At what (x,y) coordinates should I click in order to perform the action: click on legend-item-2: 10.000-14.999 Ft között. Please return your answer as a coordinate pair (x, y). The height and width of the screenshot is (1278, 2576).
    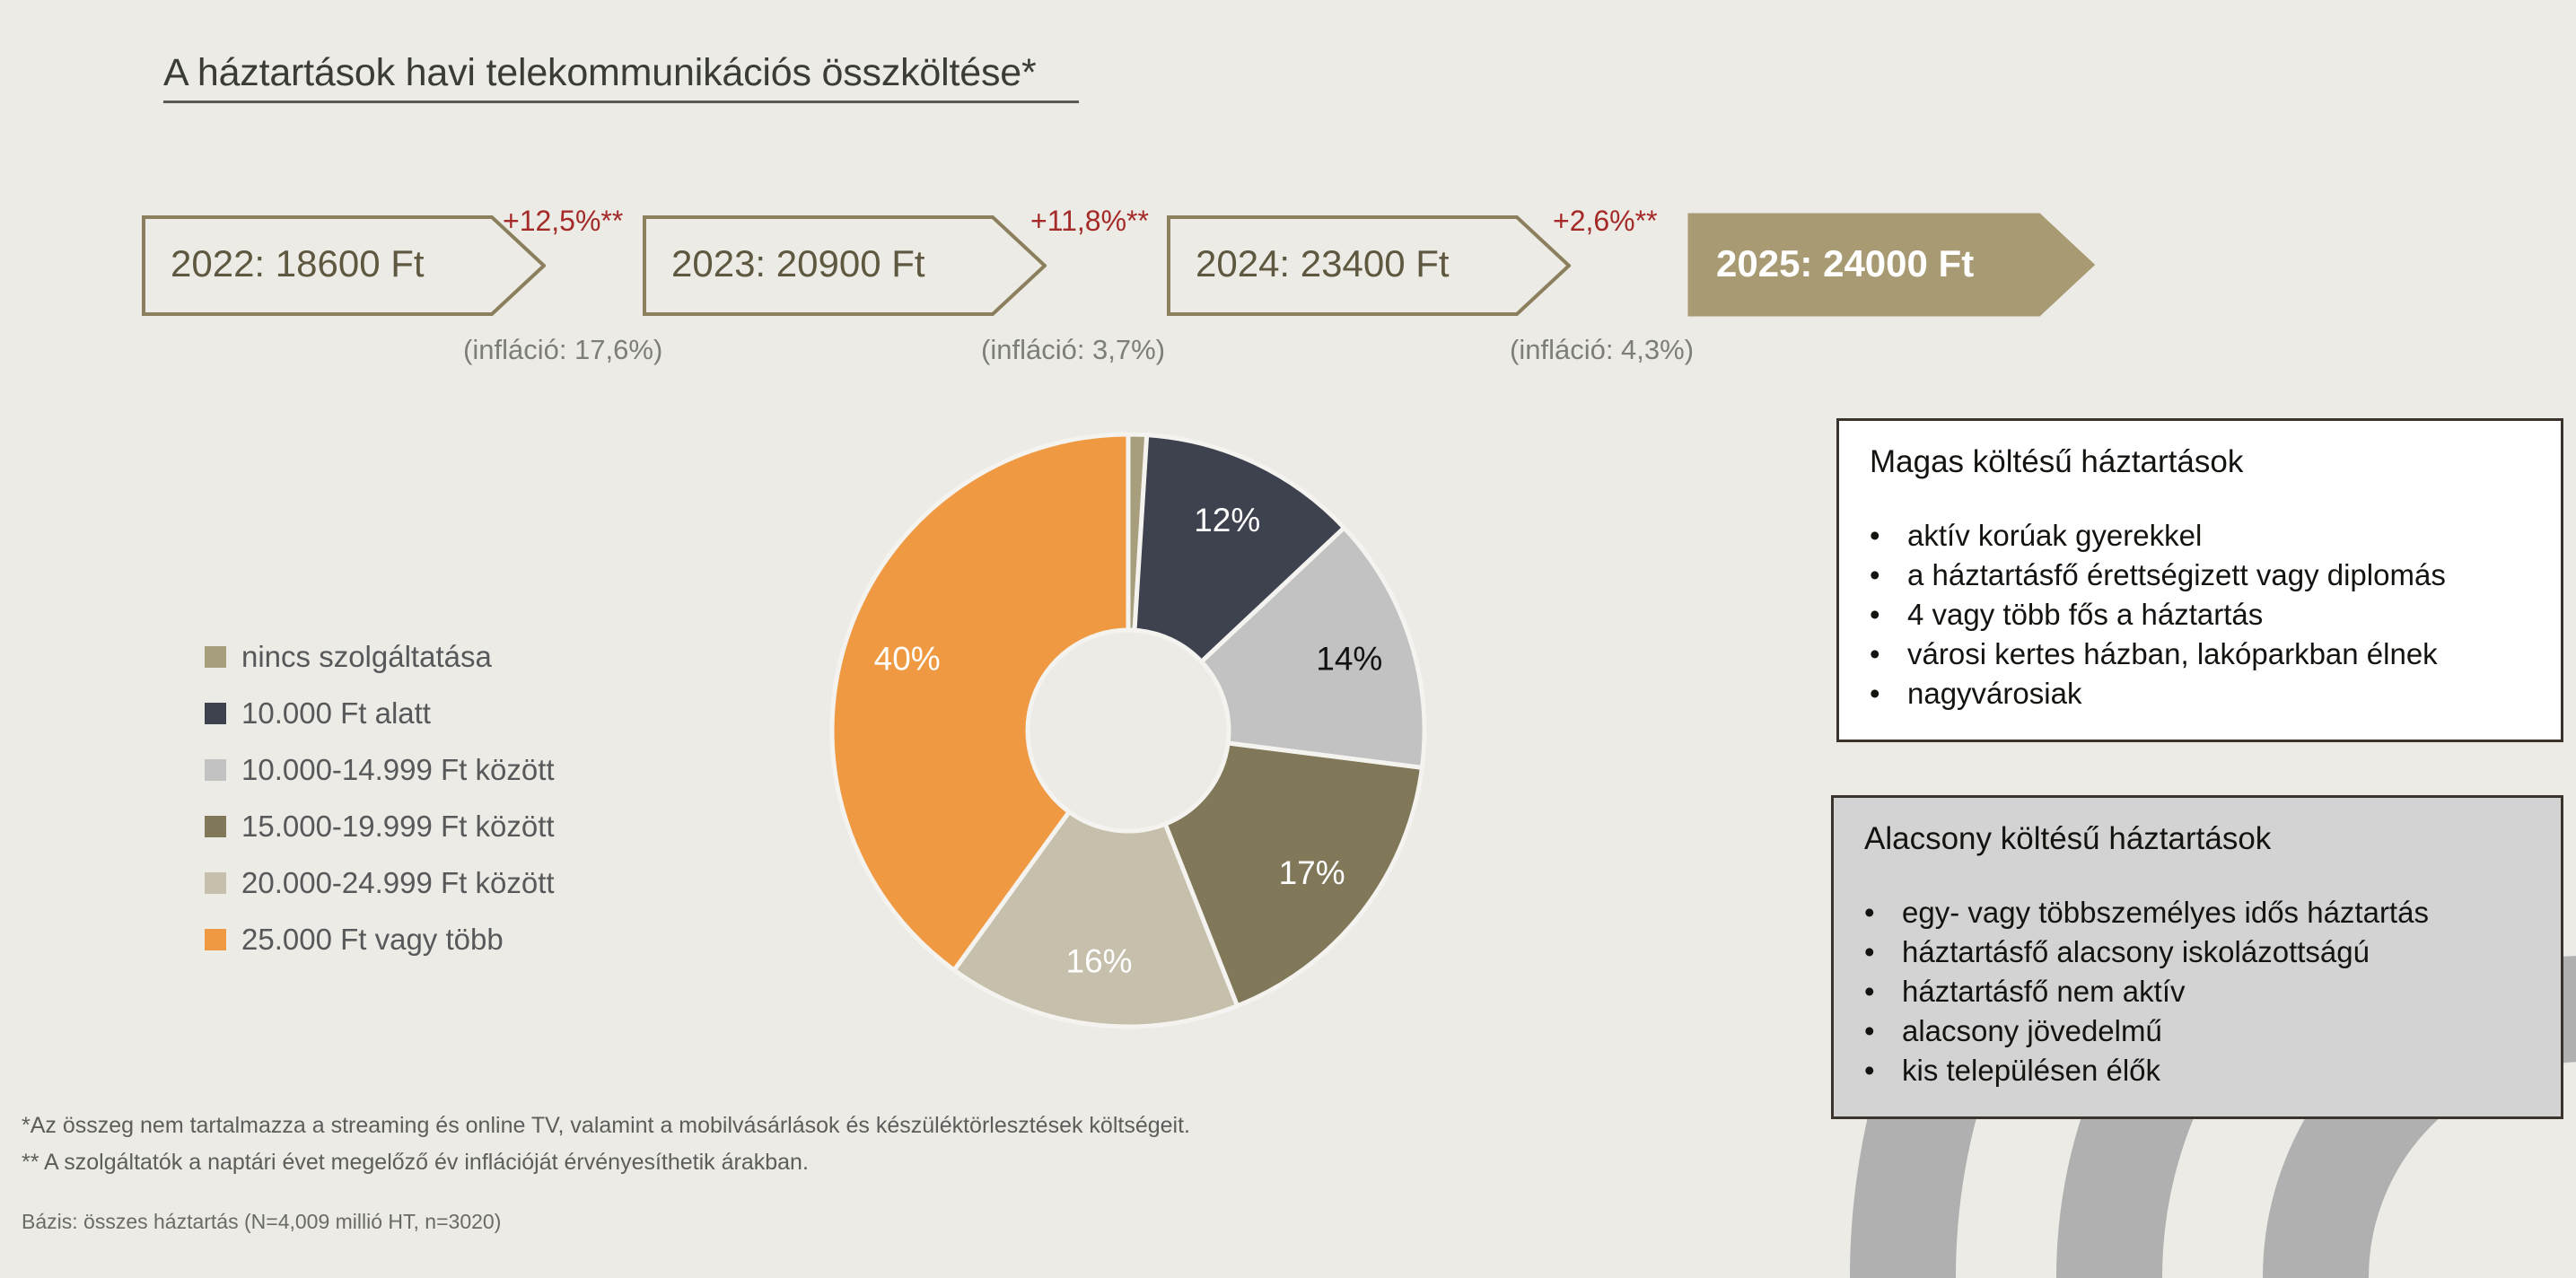
    Looking at the image, I should click on (380, 770).